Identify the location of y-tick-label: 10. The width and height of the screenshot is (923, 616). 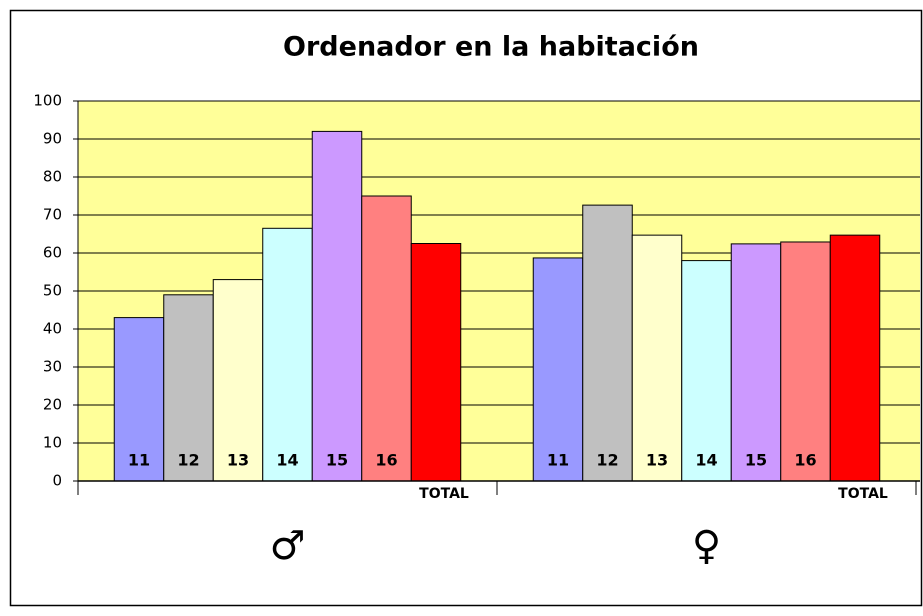
(52, 443).